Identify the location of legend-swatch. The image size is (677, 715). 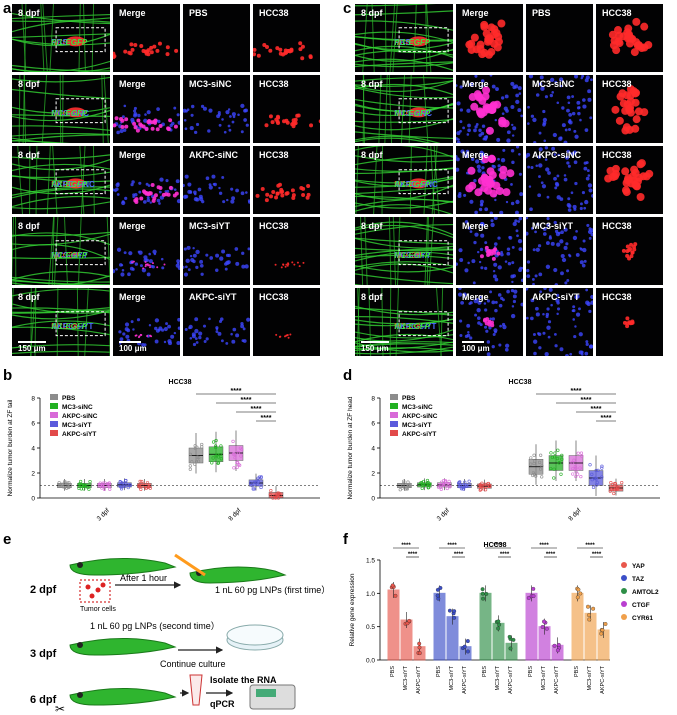
(54, 415).